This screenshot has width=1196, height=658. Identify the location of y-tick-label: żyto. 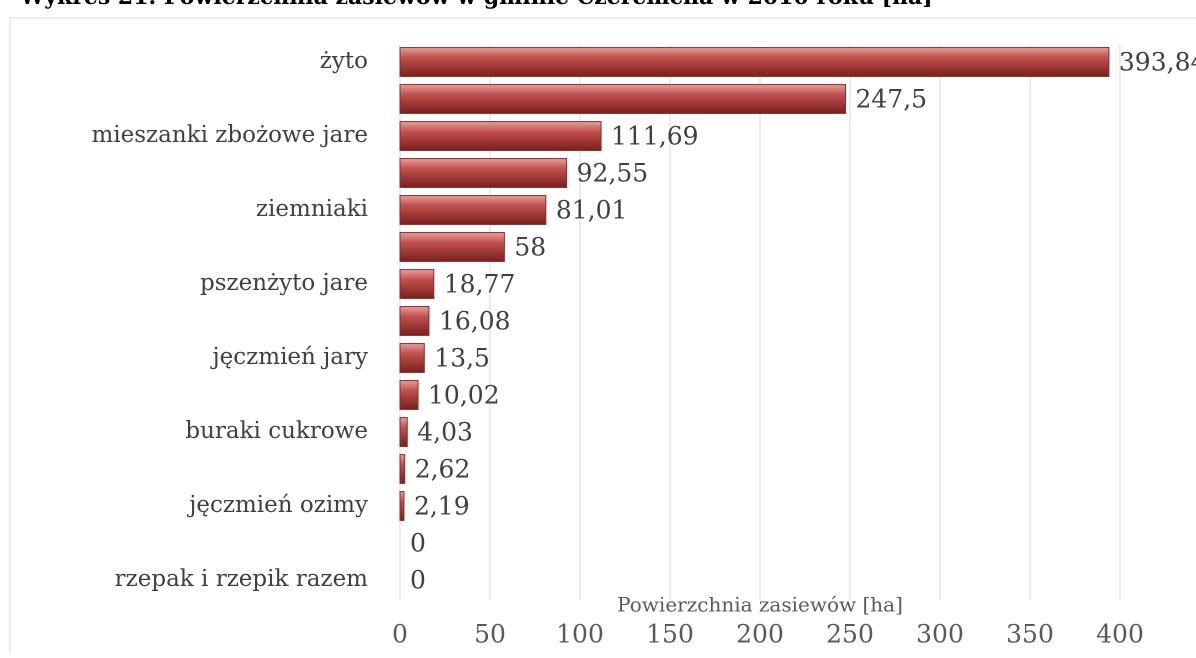
(344, 61).